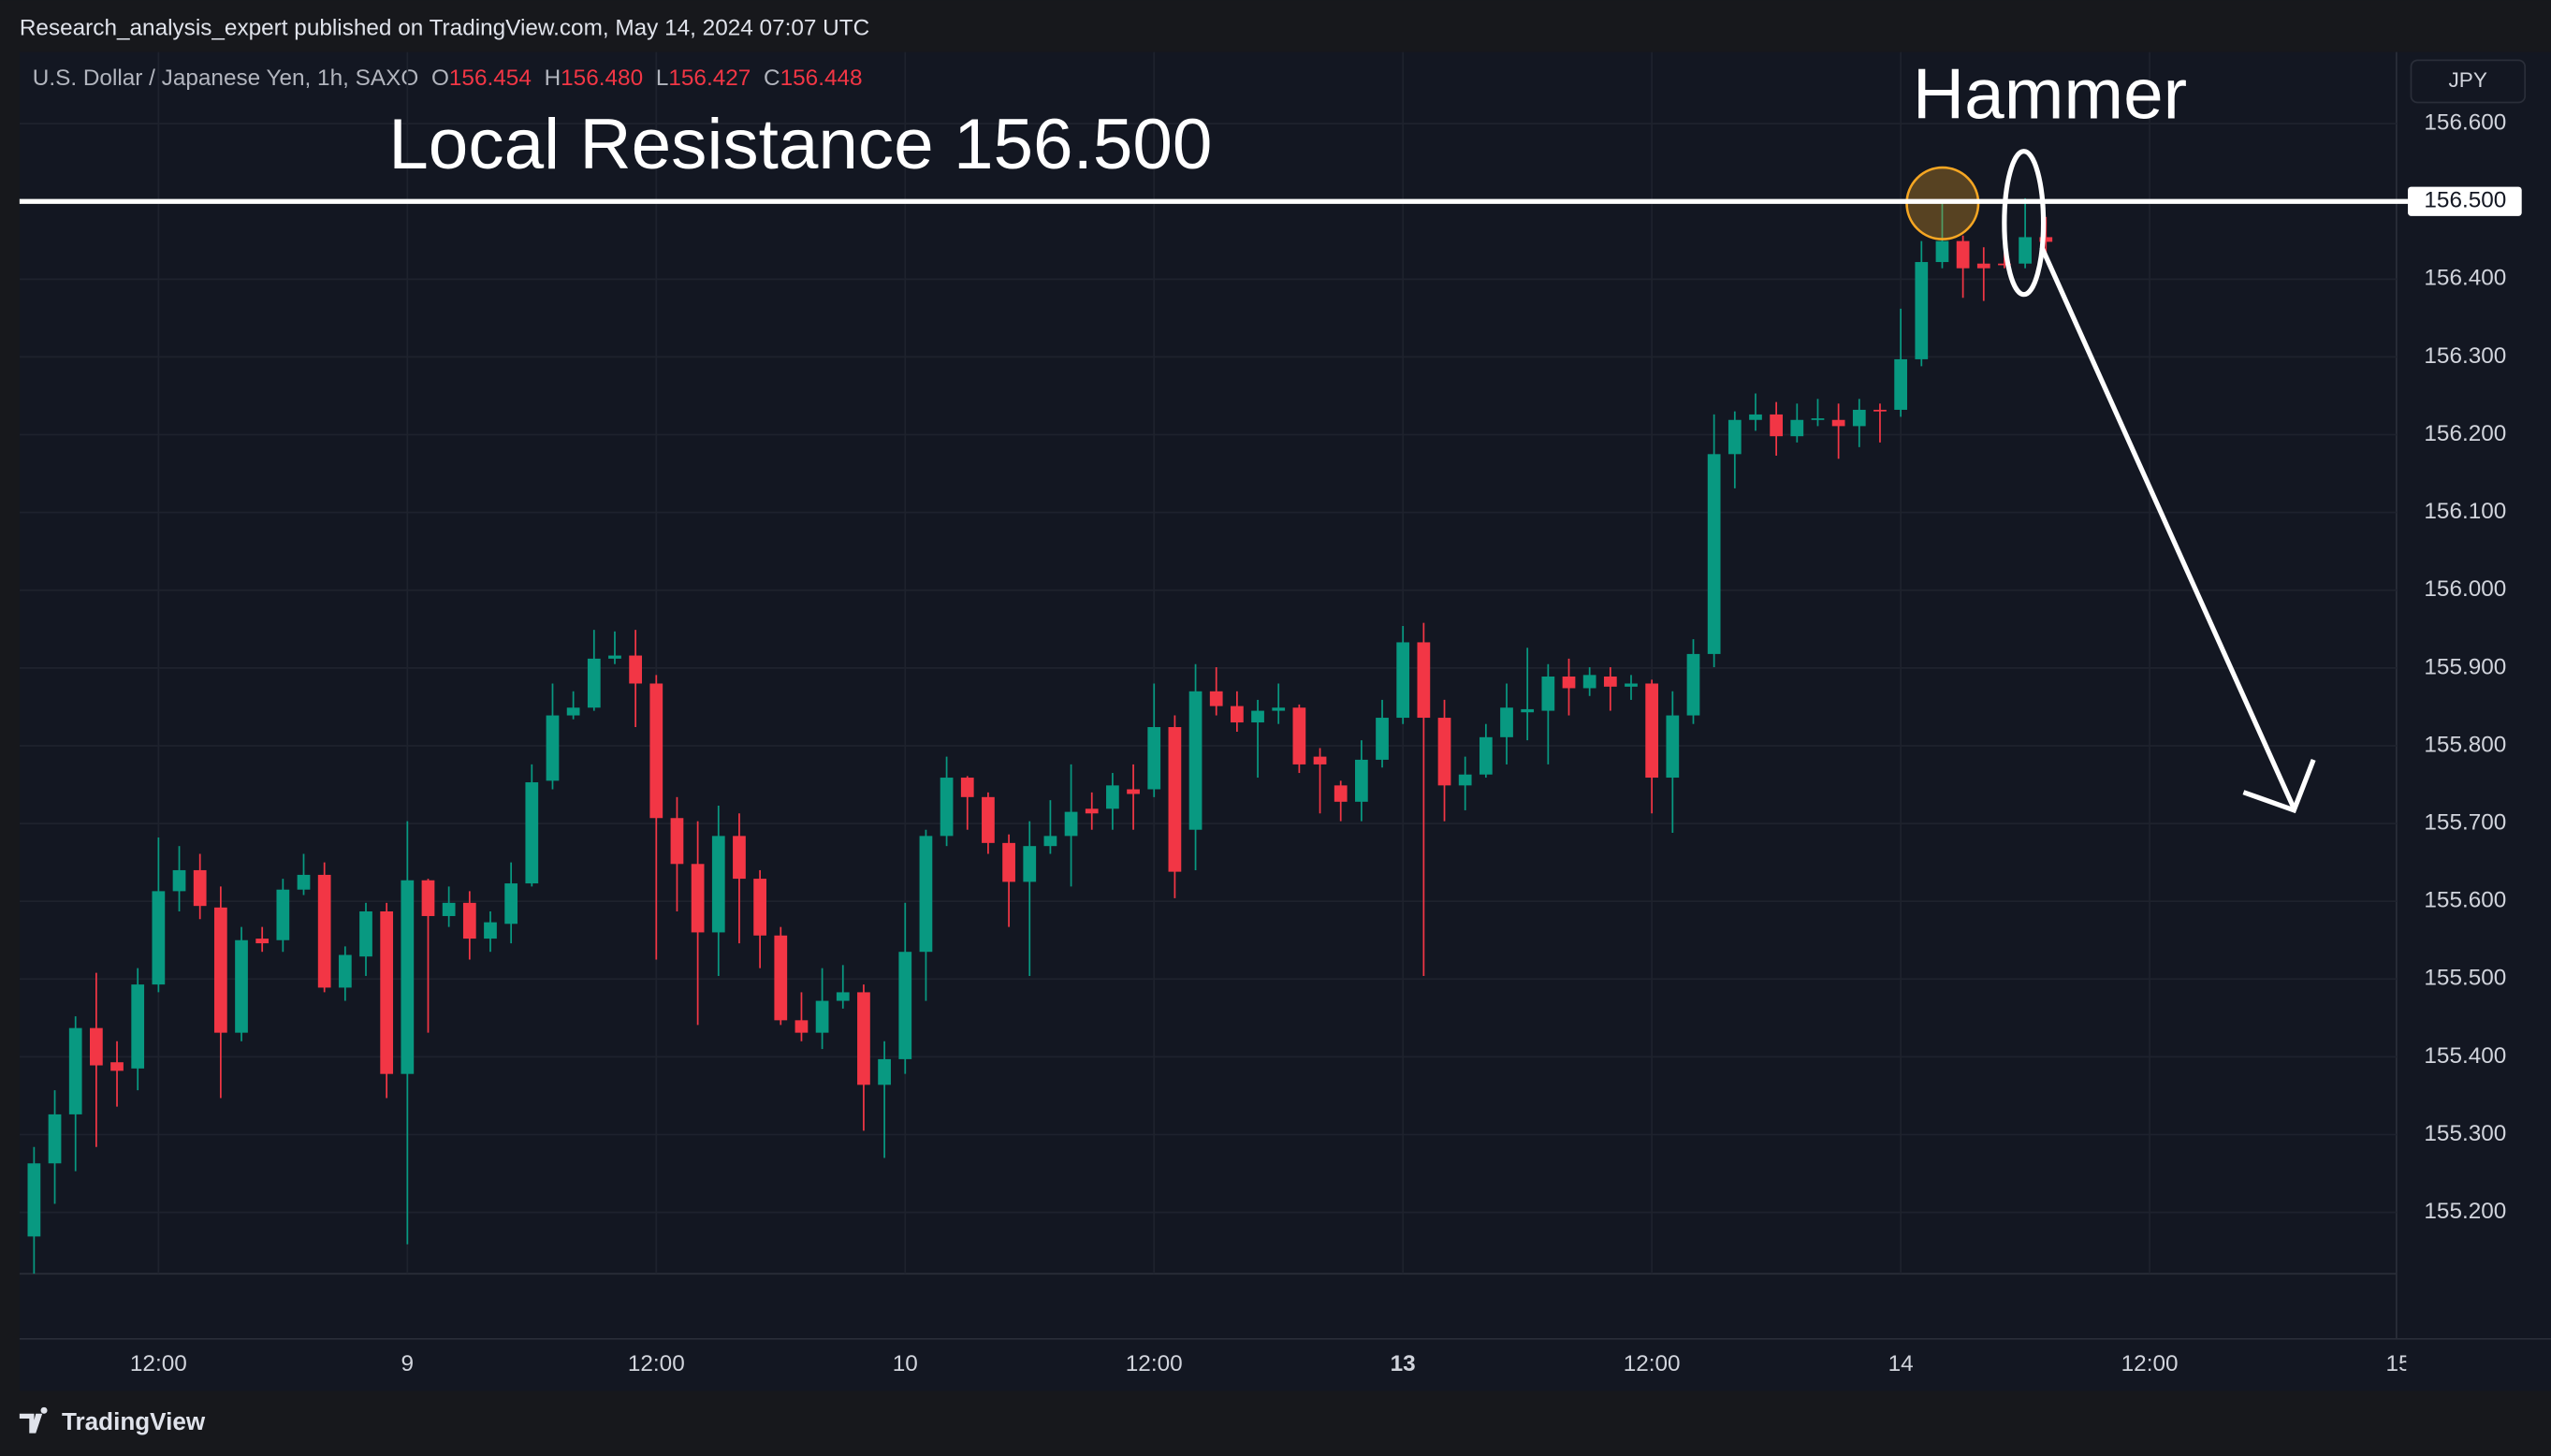 This screenshot has width=2551, height=1456. What do you see at coordinates (134, 1421) in the screenshot?
I see `brand: TradingView` at bounding box center [134, 1421].